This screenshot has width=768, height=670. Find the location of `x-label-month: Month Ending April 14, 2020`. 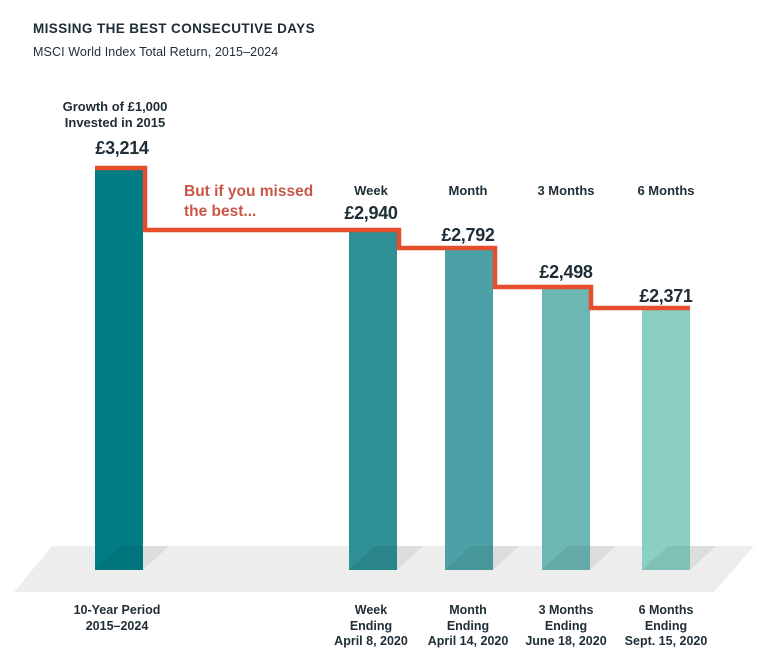

x-label-month: Month Ending April 14, 2020 is located at coordinates (468, 626).